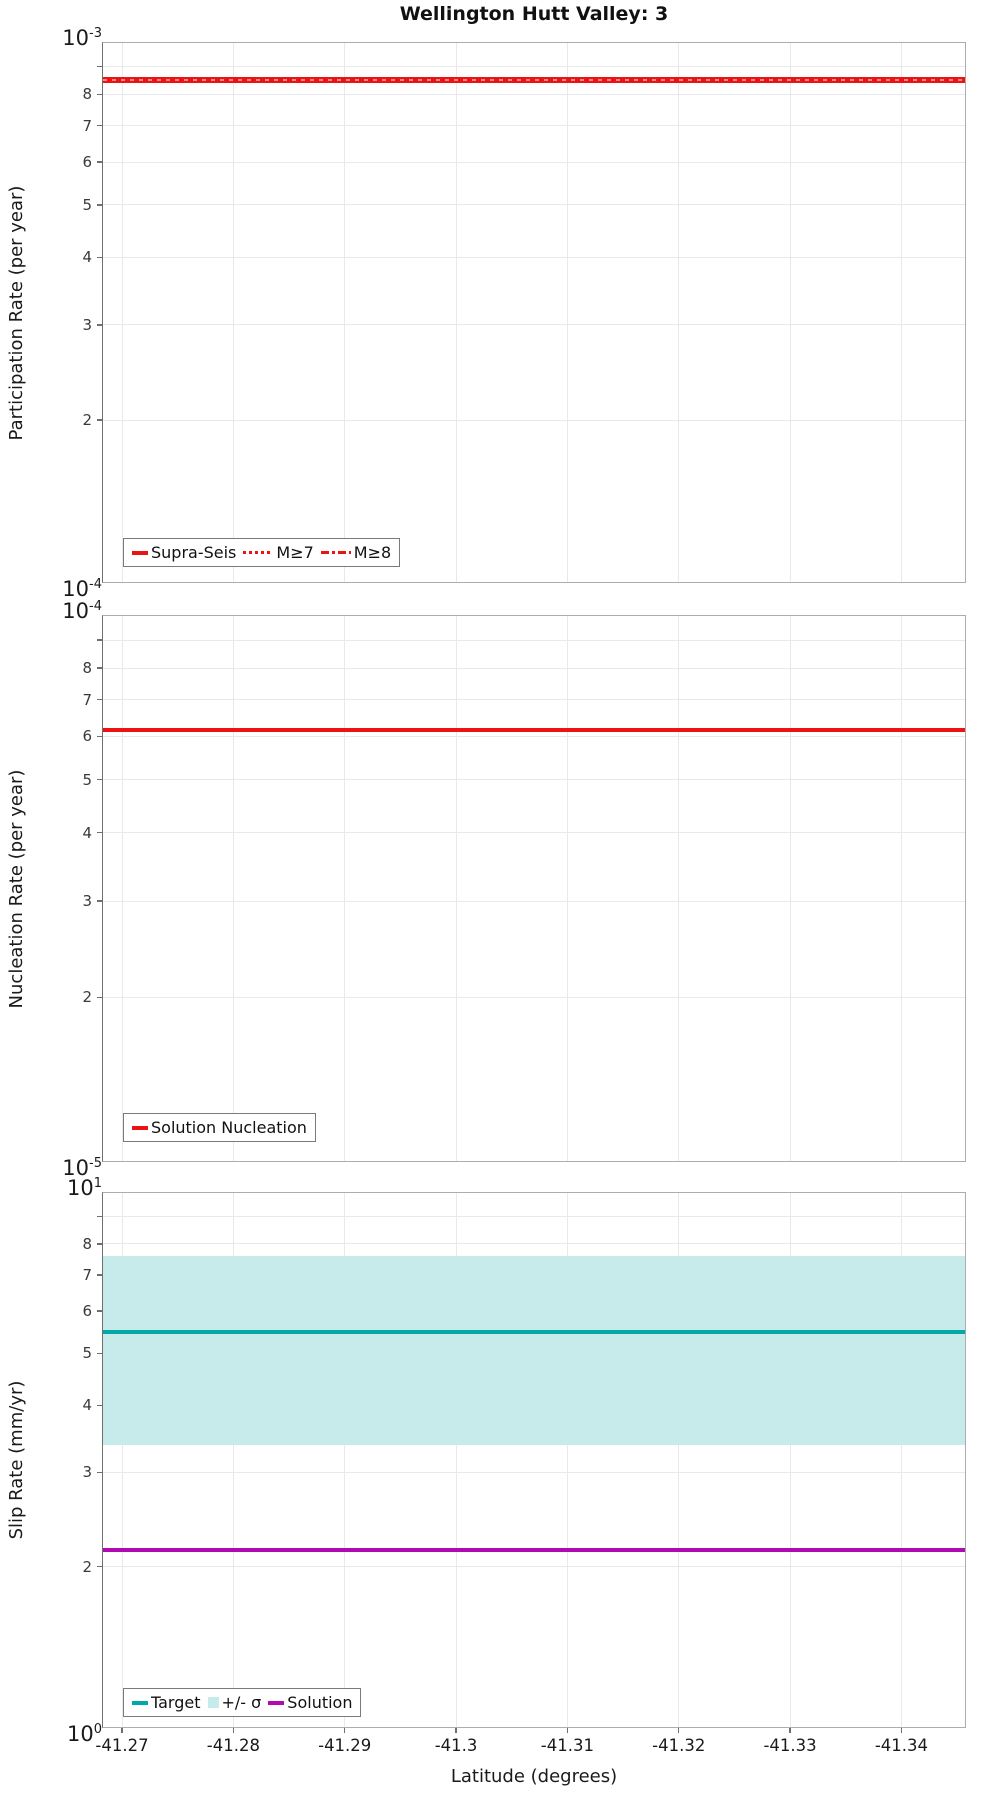  Describe the element at coordinates (87, 668) in the screenshot. I see `y-tick-label: 8` at that location.